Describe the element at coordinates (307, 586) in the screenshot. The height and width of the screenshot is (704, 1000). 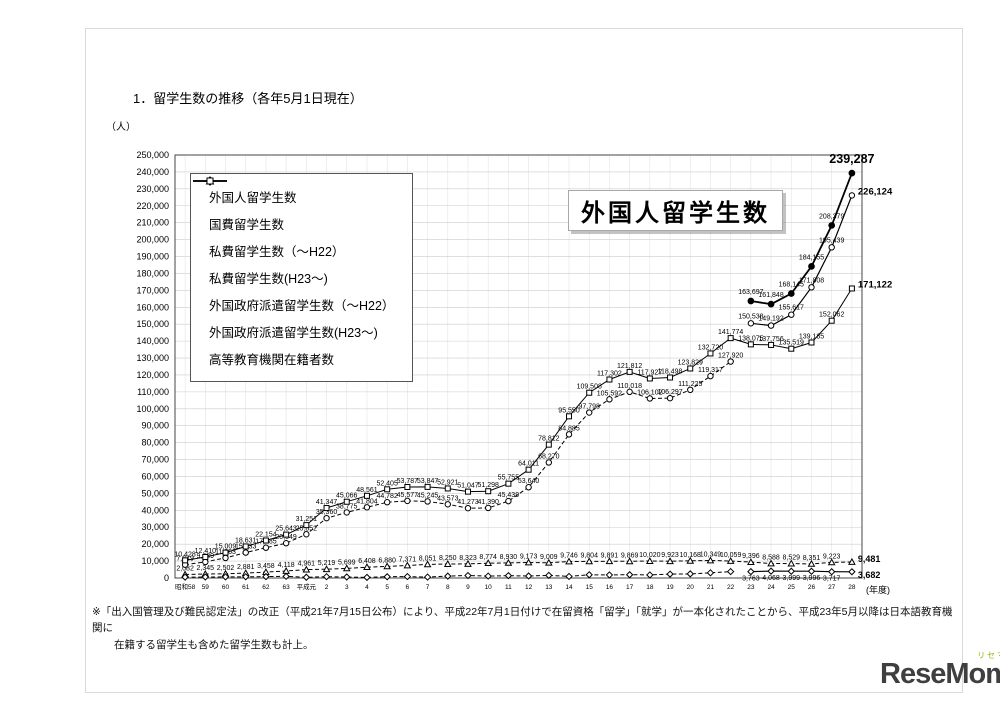
I see `svg-text: 平成元` at that location.